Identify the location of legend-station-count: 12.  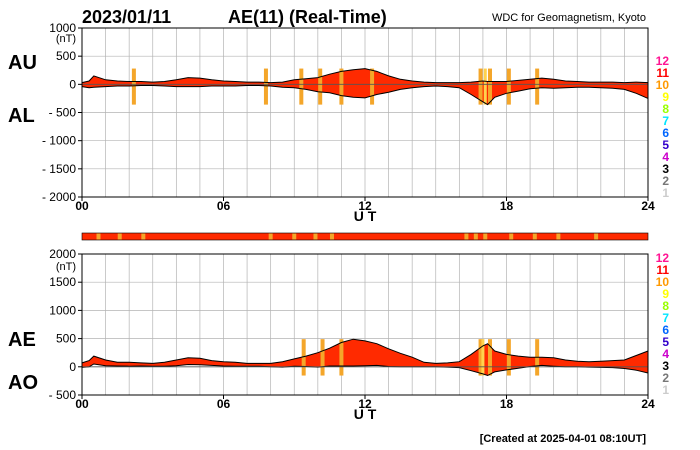
(663, 61).